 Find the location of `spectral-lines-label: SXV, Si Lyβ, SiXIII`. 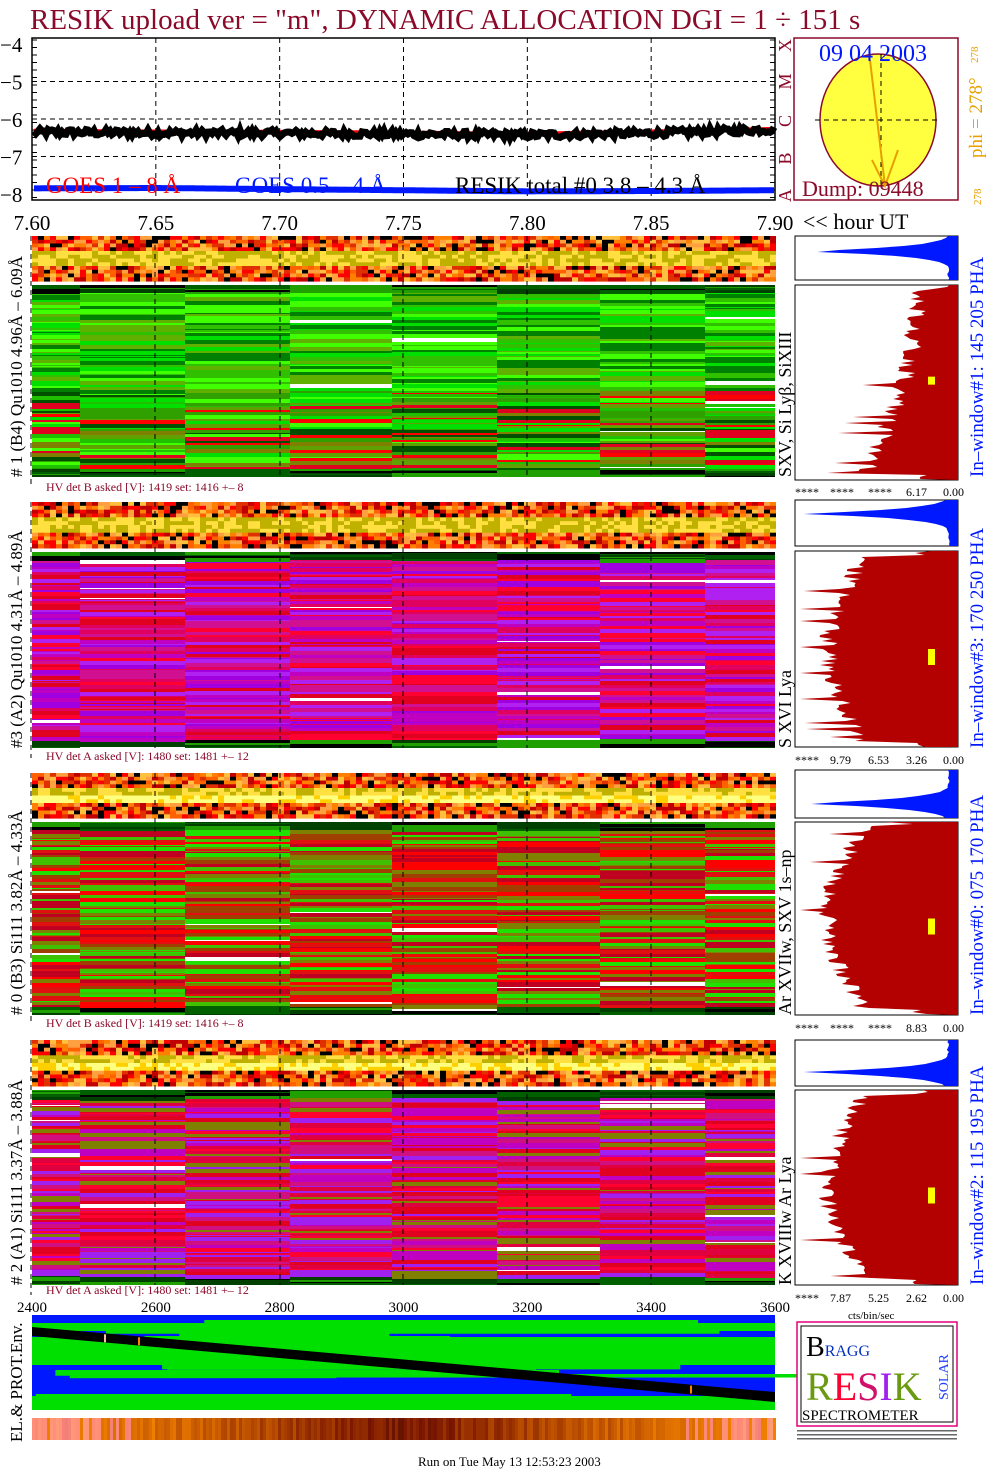

spectral-lines-label: SXV, Si Lyβ, SiXIII is located at coordinates (785, 404).